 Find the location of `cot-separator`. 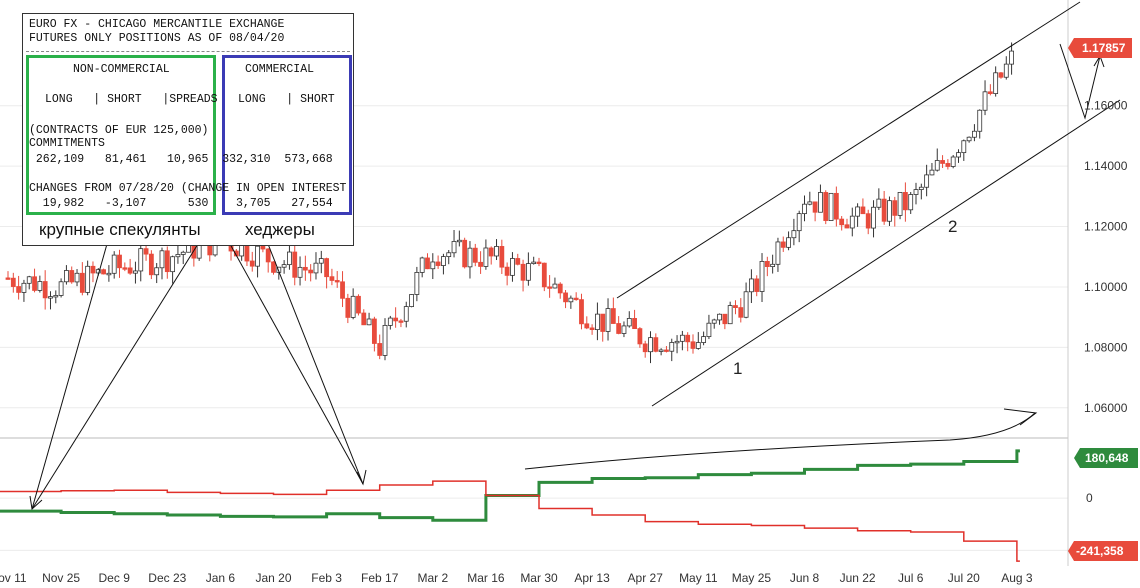

cot-separator is located at coordinates (188, 51).